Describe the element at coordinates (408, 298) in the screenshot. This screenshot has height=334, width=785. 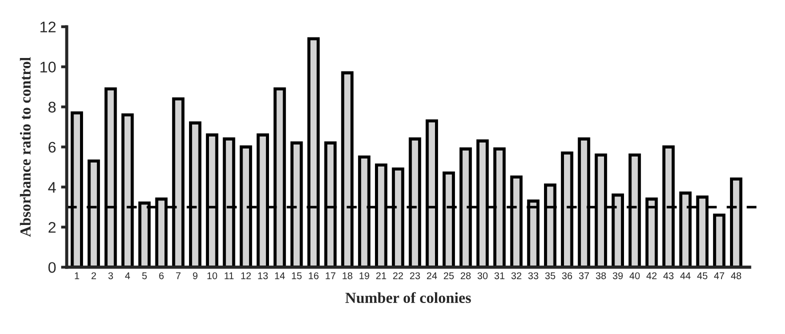
I see `x-axis-title: Number of colonies` at that location.